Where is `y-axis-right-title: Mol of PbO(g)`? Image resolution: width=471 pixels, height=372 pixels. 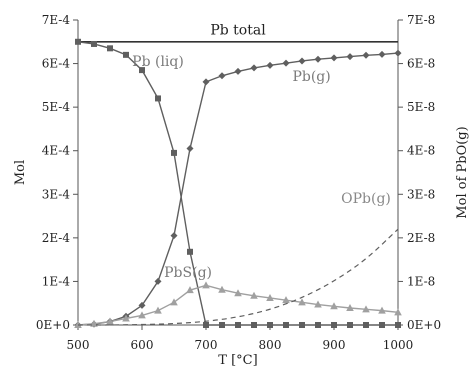 y-axis-right-title: Mol of PbO(g) is located at coordinates (462, 172).